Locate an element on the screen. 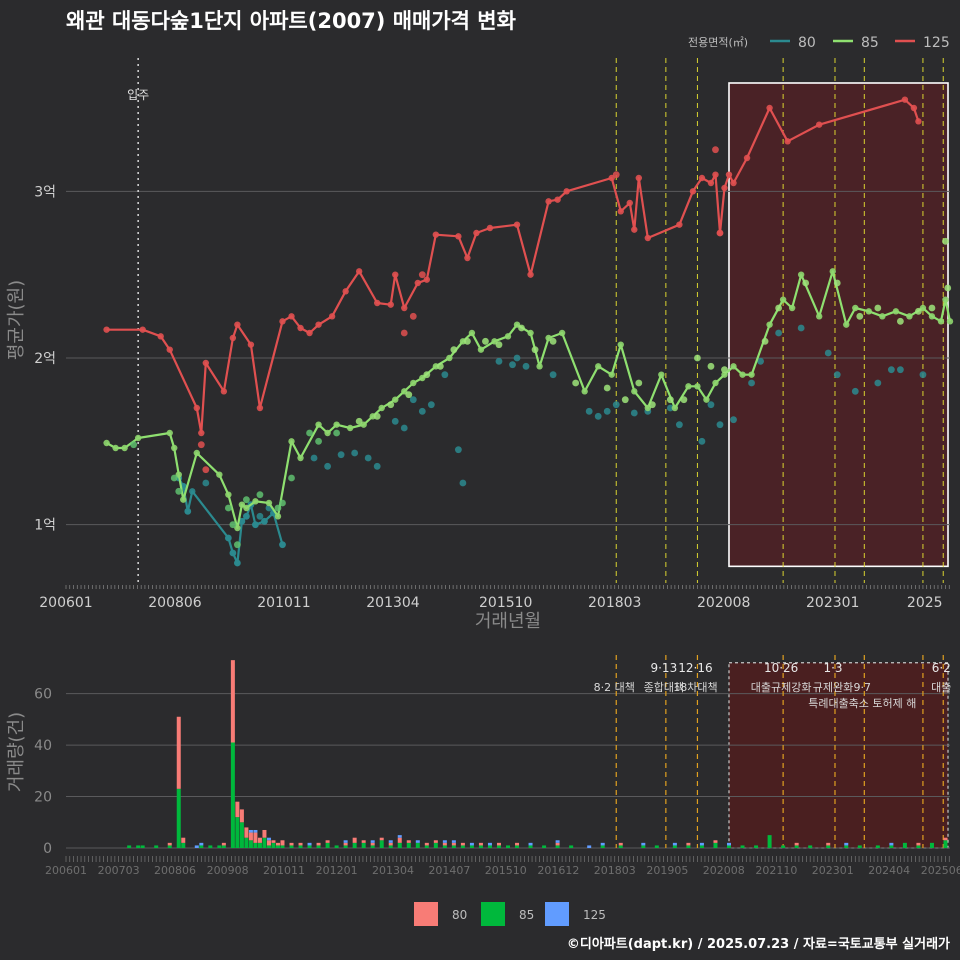 This screenshot has height=960, width=960. x-tick-label: 201612 is located at coordinates (558, 870).